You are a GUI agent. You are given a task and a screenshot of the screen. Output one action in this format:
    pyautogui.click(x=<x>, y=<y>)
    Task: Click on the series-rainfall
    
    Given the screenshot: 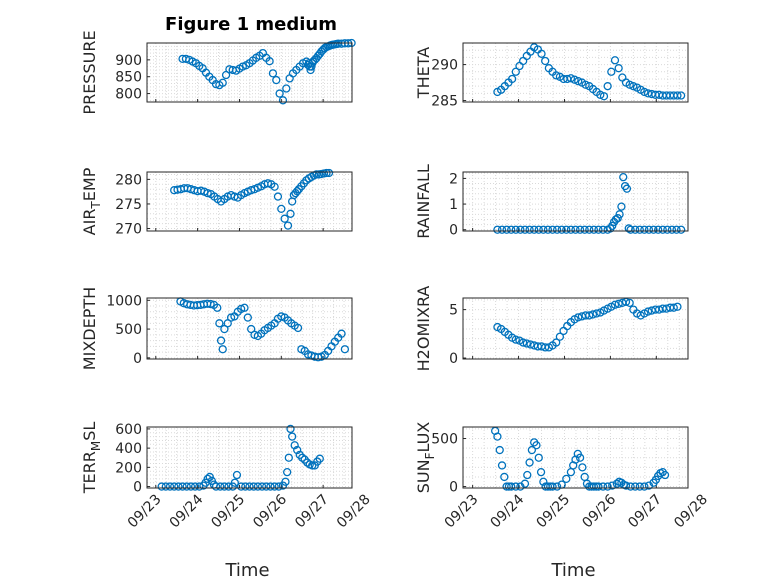 What is the action you would take?
    pyautogui.click(x=589, y=203)
    